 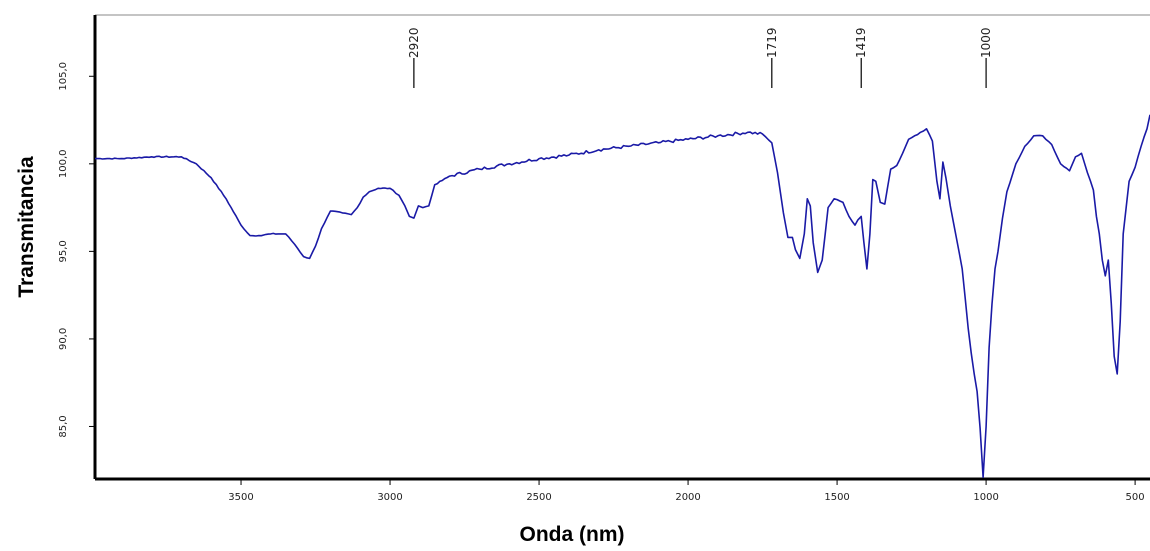 I want to click on peak-label: 1000, so click(x=986, y=42).